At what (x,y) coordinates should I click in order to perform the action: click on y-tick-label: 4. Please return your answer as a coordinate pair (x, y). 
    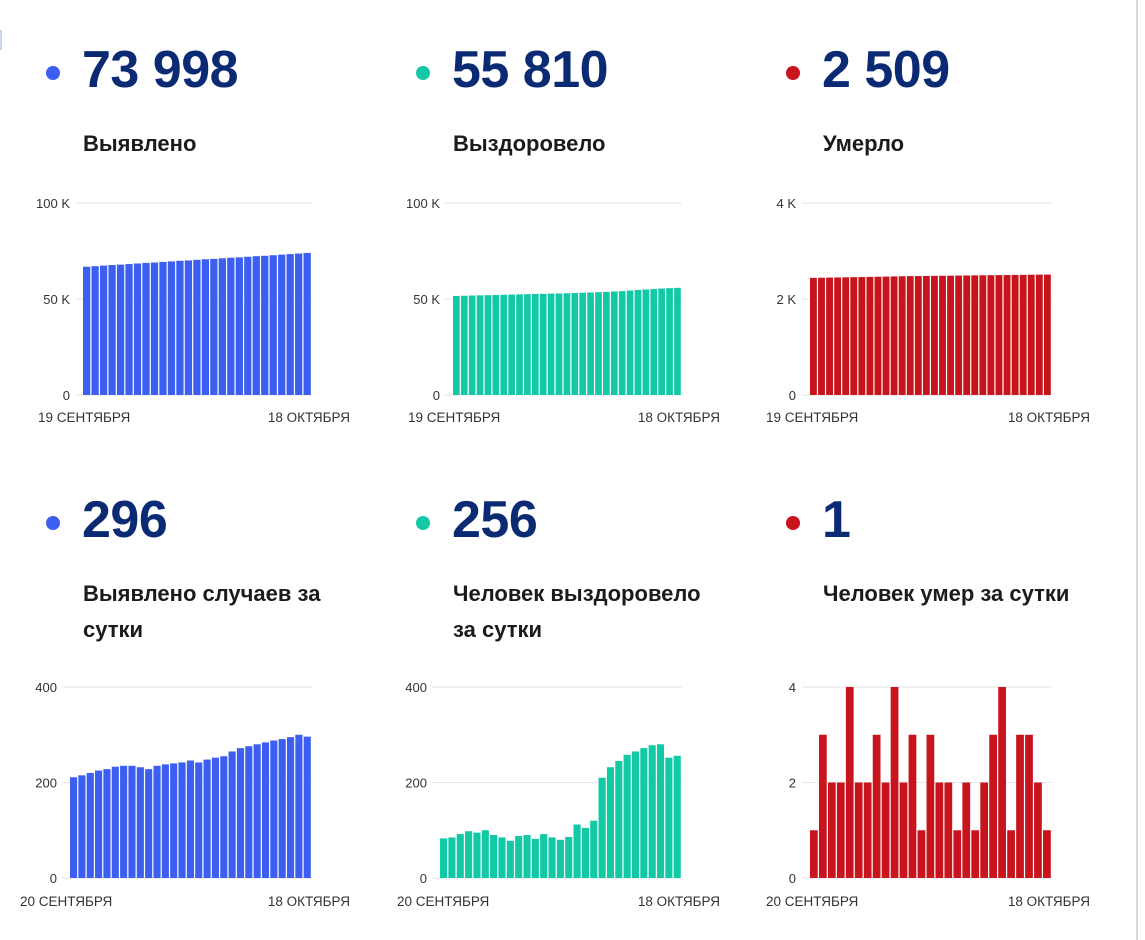
    Looking at the image, I should click on (792, 687).